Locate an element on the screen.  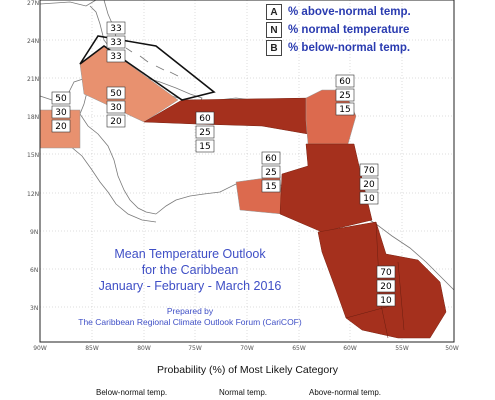
category-below: Below-normal temp. is located at coordinates (132, 392).